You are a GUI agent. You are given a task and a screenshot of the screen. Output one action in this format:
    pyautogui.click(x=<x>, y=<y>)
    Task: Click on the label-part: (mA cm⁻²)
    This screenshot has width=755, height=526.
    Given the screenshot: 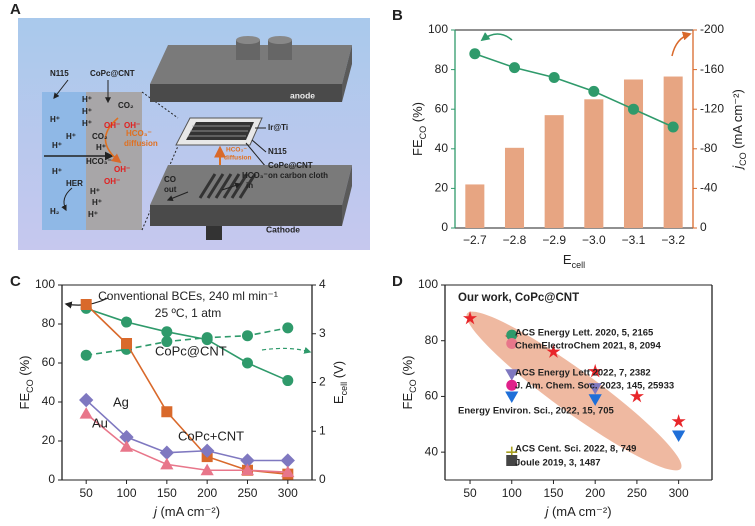 What is the action you would take?
    pyautogui.click(x=579, y=511)
    